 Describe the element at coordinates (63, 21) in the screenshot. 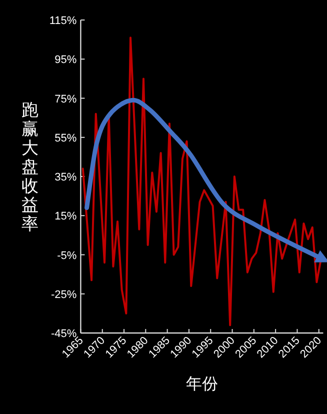

I see `y-tick-label: 115%` at that location.